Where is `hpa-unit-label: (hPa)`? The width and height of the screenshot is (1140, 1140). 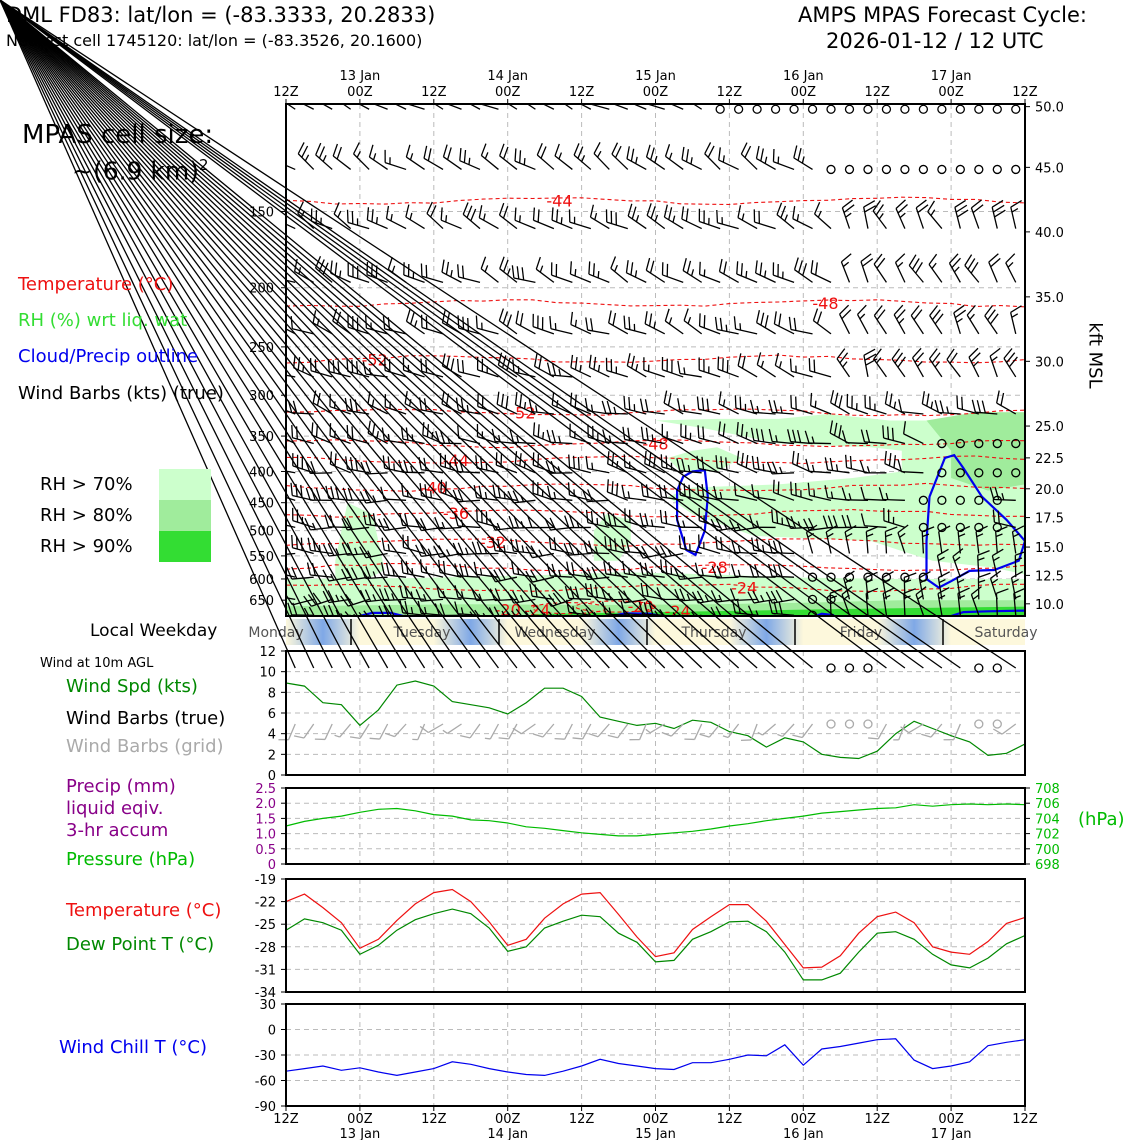
hpa-unit-label: (hPa) is located at coordinates (1101, 819).